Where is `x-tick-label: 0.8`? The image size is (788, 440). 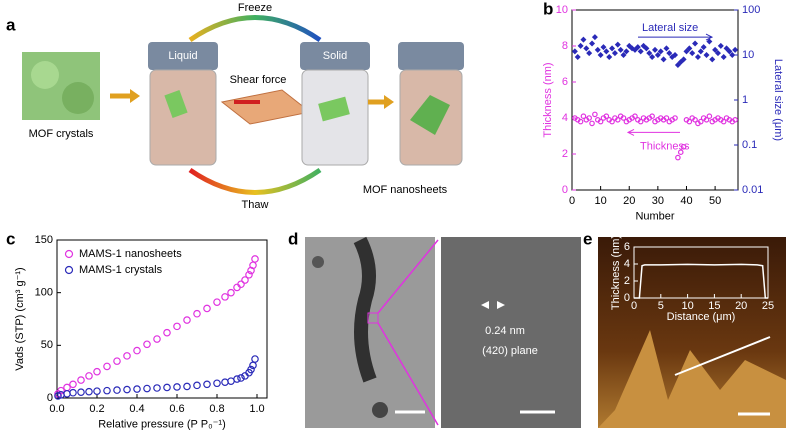
x-tick-label: 0.8 is located at coordinates (216, 409).